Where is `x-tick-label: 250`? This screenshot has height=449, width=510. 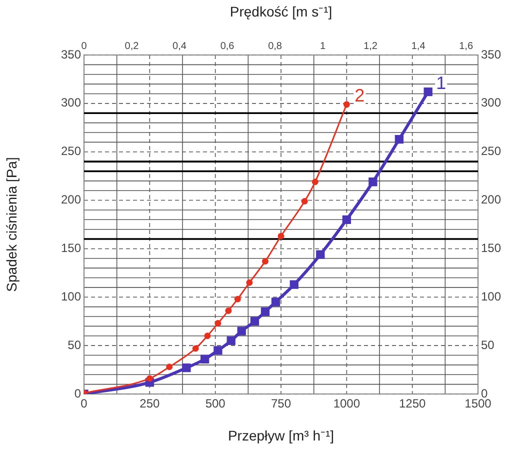 x-tick-label: 250 is located at coordinates (150, 403).